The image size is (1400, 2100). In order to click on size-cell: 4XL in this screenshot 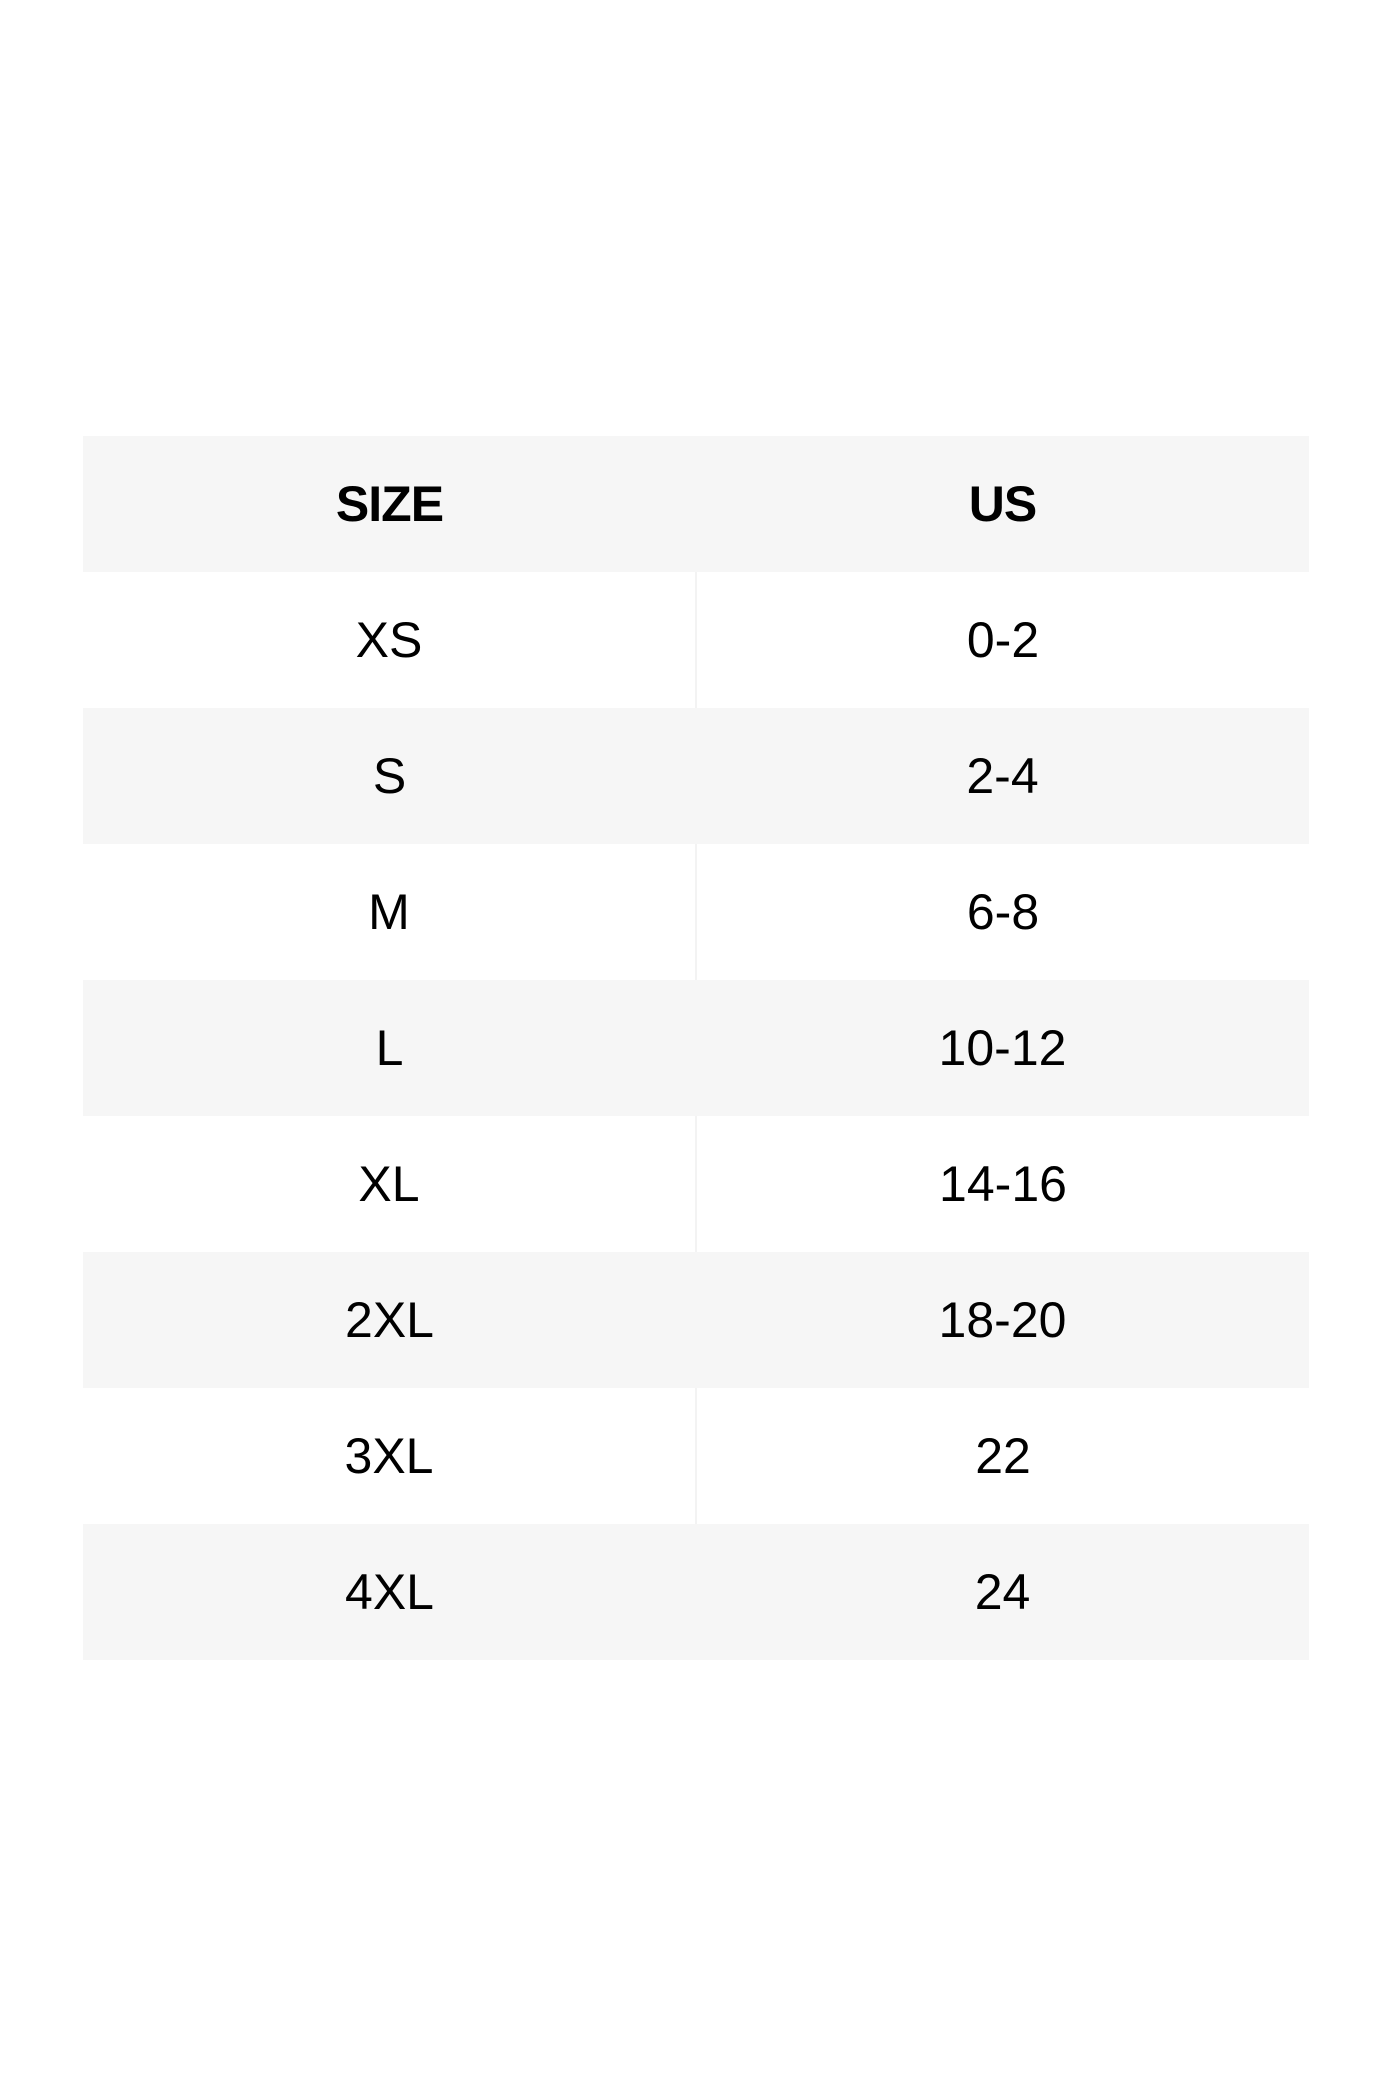, I will do `click(389, 1592)`.